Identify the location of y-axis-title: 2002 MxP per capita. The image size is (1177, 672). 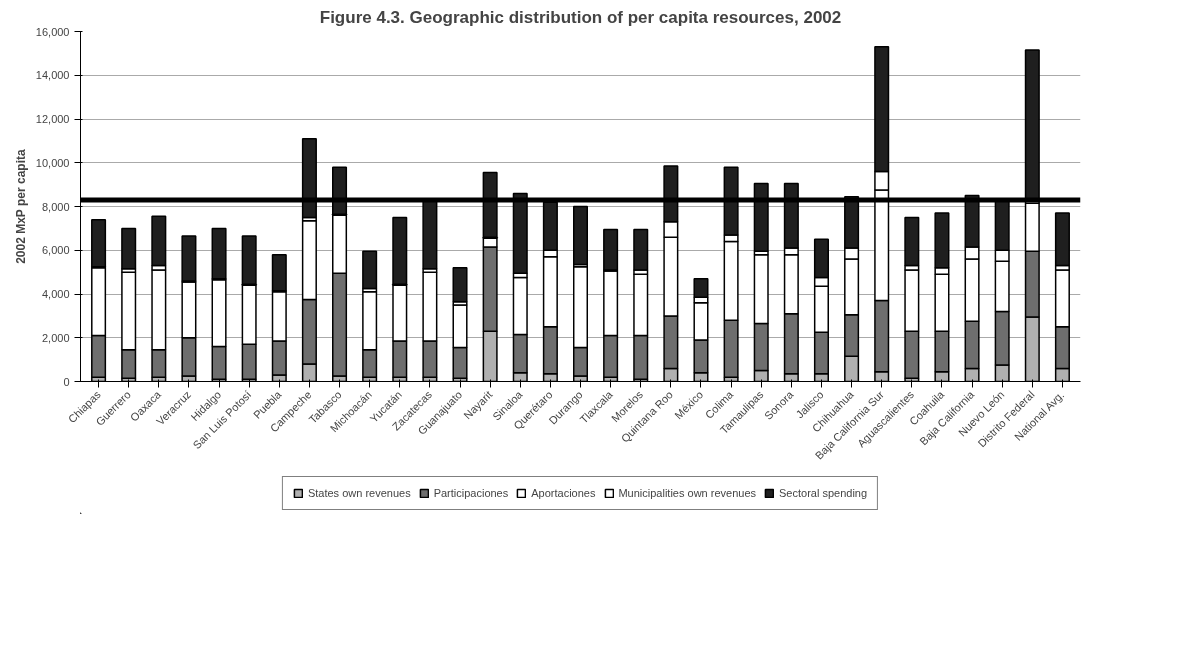
(20, 206).